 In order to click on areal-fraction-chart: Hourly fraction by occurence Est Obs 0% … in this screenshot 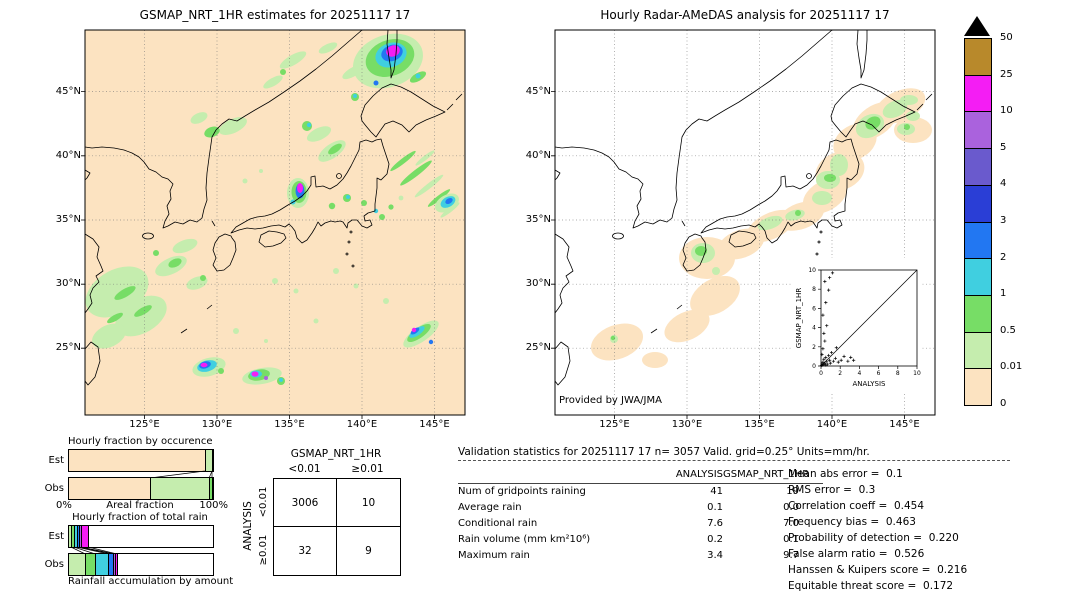, I will do `click(140, 480)`.